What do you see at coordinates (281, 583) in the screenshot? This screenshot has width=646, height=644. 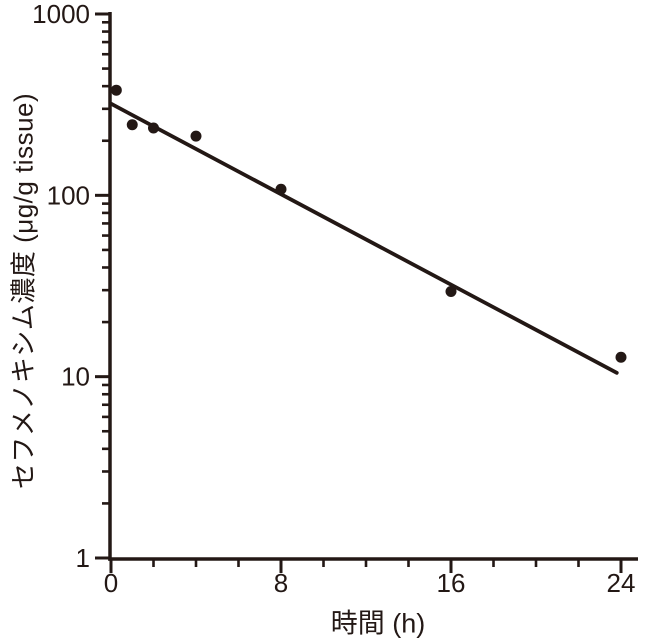 I see `x-tick-label: 8` at bounding box center [281, 583].